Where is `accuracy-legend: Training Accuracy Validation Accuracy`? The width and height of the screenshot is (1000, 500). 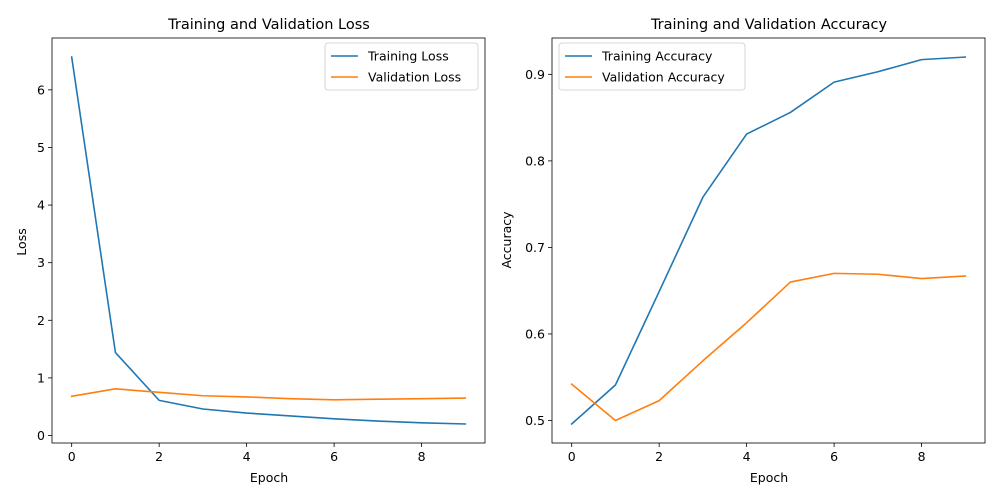 accuracy-legend: Training Accuracy Validation Accuracy is located at coordinates (652, 66).